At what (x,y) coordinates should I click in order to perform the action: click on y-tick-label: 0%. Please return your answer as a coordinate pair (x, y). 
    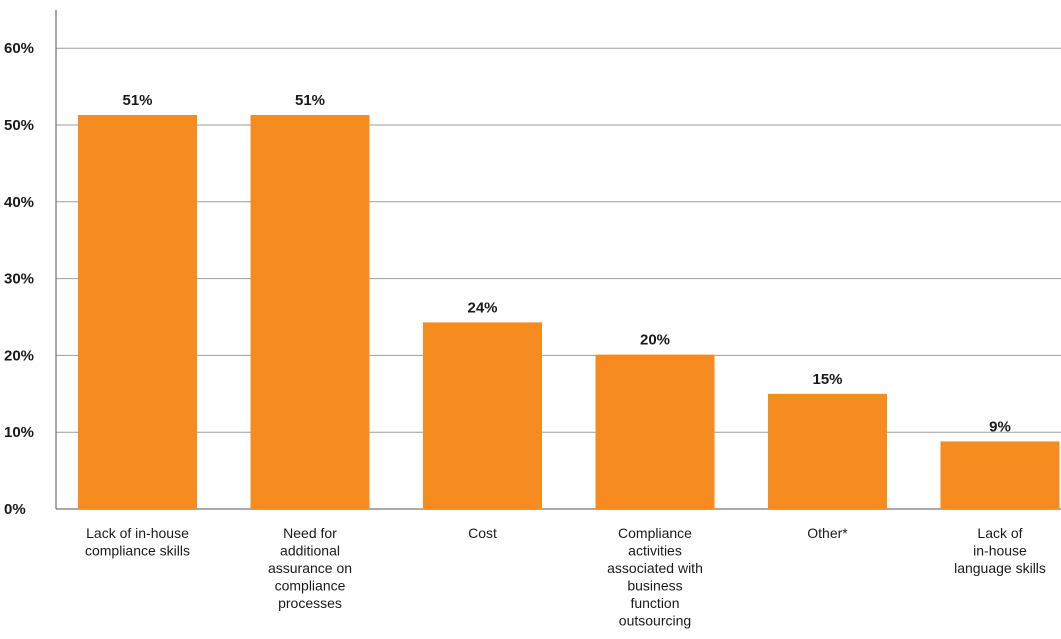
    Looking at the image, I should click on (15, 509).